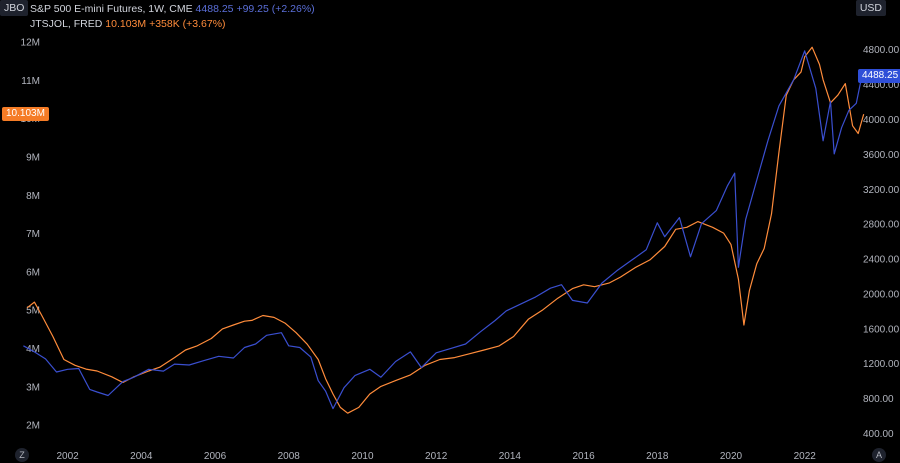  I want to click on right-axis-tick: 4800.00, so click(881, 50).